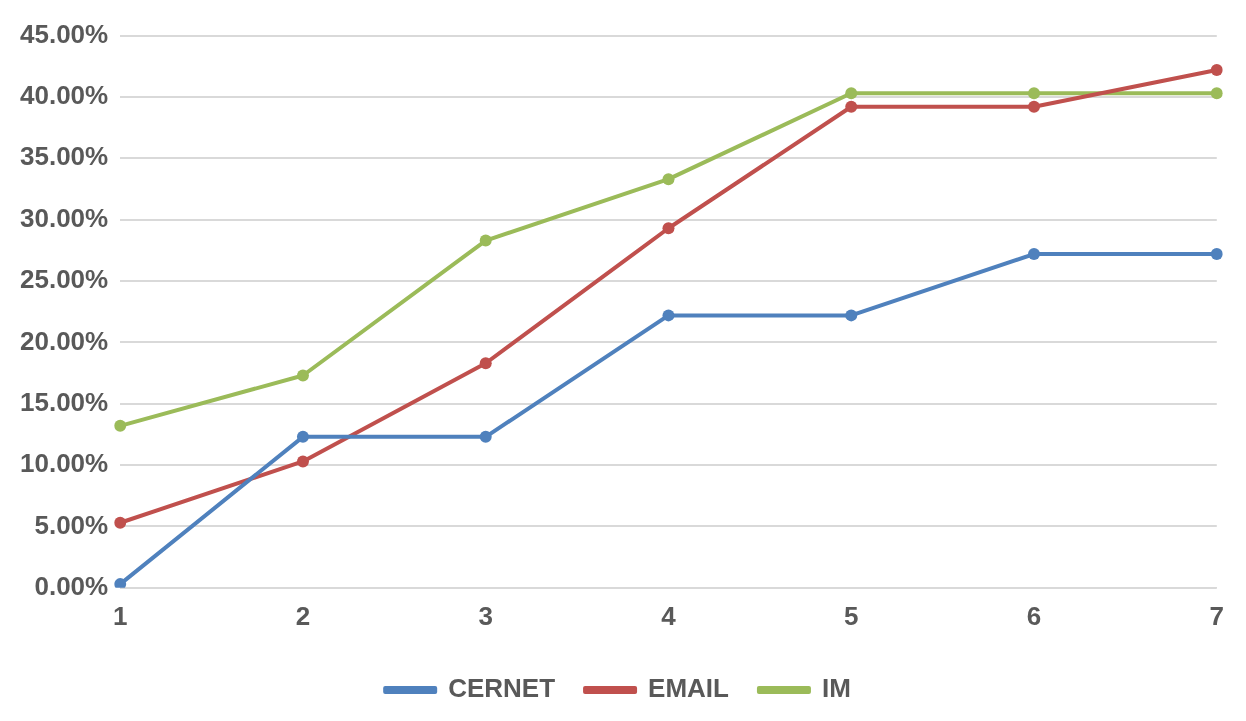 The height and width of the screenshot is (721, 1246). What do you see at coordinates (64, 279) in the screenshot?
I see `y-tick-label: 25.00%` at bounding box center [64, 279].